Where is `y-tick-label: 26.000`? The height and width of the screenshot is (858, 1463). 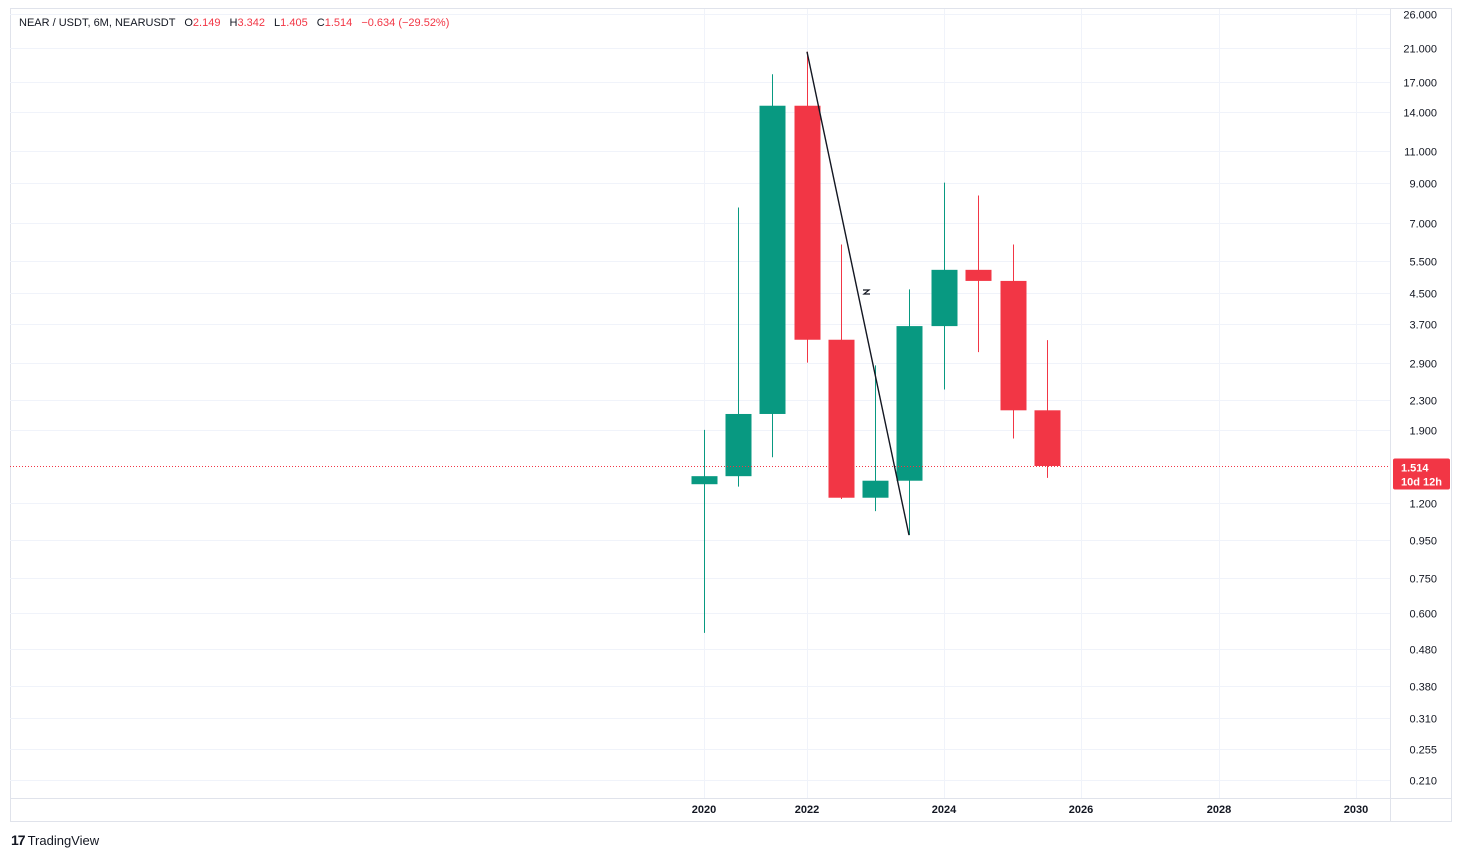
y-tick-label: 26.000 is located at coordinates (1420, 16).